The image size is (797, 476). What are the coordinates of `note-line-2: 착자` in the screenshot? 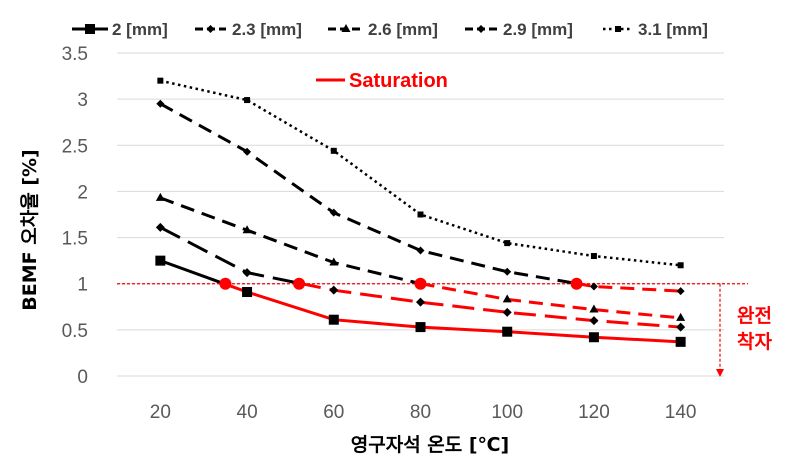 It's located at (754, 342).